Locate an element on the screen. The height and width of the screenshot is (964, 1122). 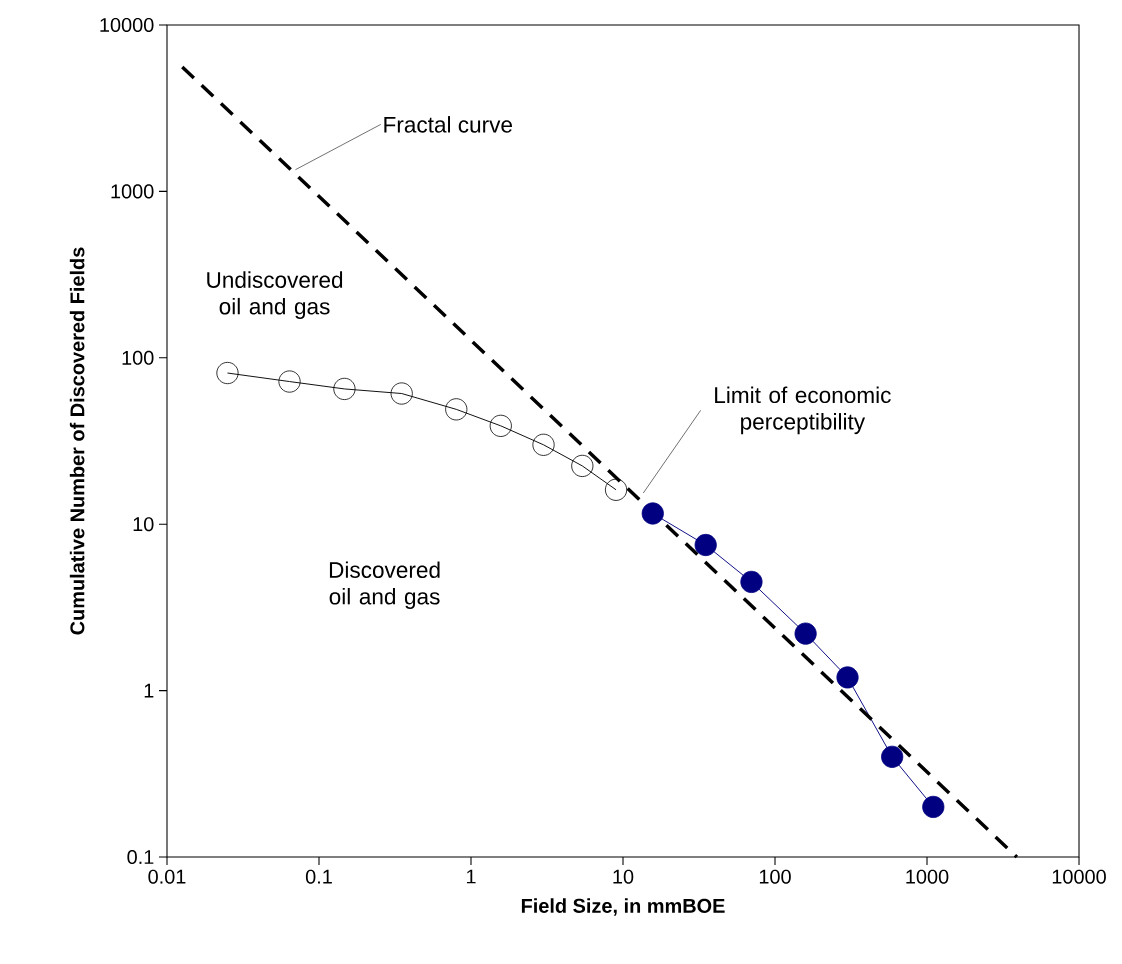
x-tick-label: 0.1 is located at coordinates (318, 876).